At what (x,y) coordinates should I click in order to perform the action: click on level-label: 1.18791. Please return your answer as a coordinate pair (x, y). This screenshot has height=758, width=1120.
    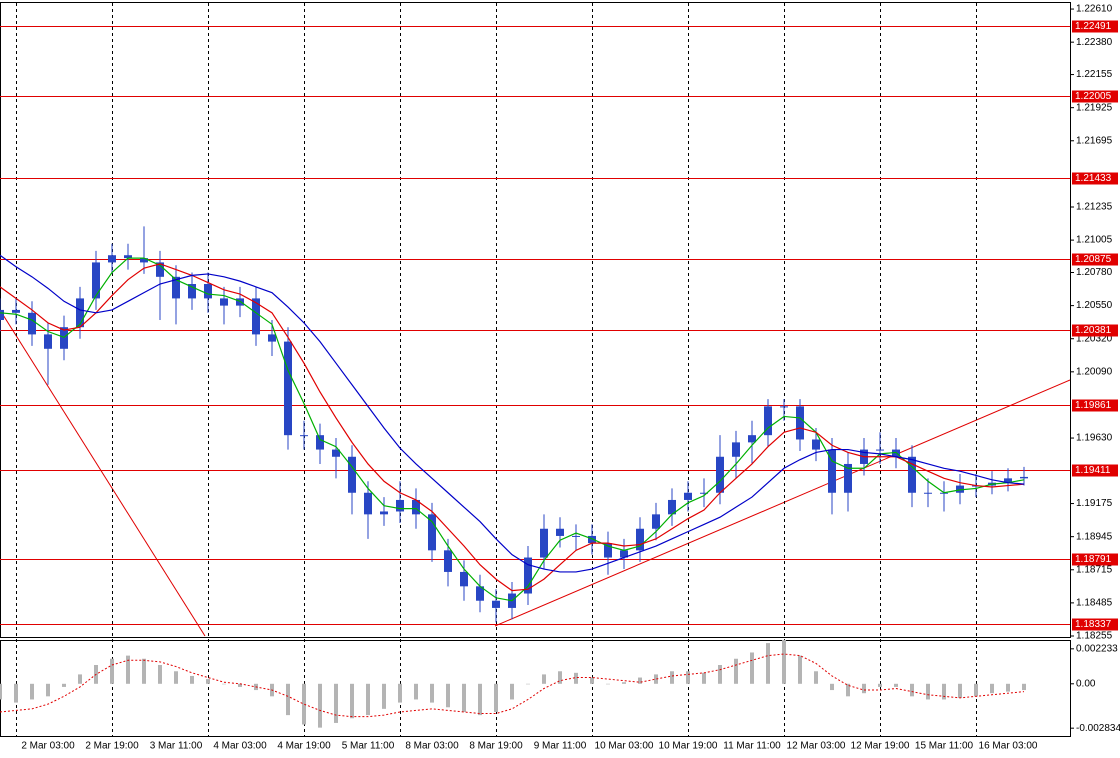
    Looking at the image, I should click on (1093, 559).